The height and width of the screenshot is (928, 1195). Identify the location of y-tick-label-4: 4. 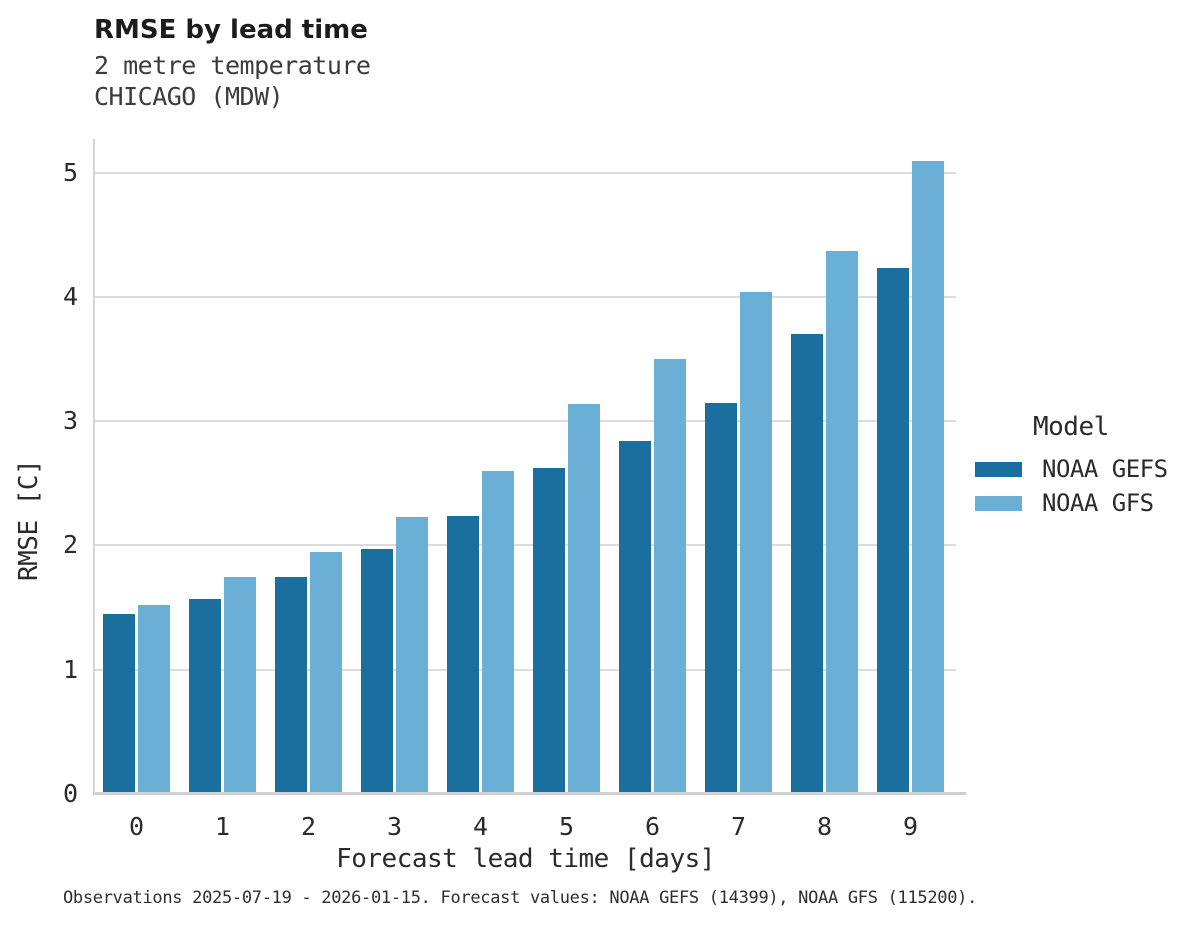
(70, 296).